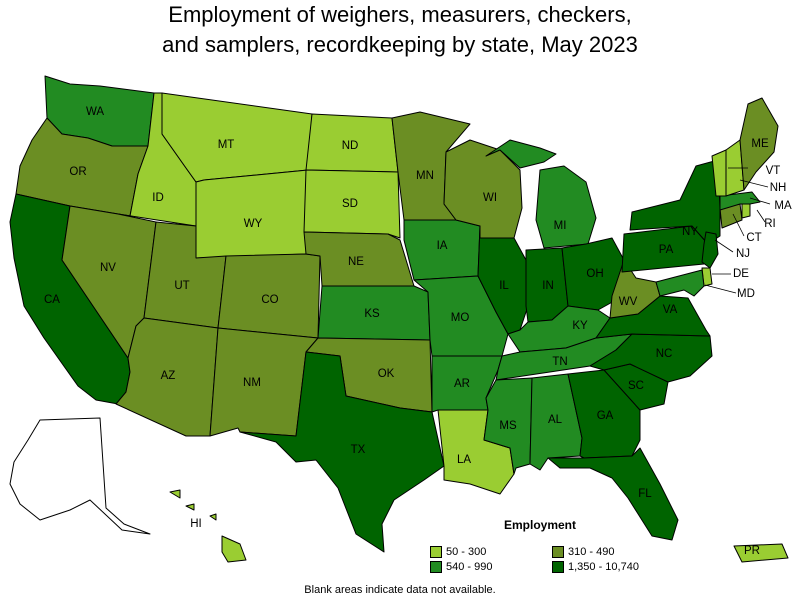 The height and width of the screenshot is (600, 800). Describe the element at coordinates (741, 274) in the screenshot. I see `state-label-de: DE` at that location.